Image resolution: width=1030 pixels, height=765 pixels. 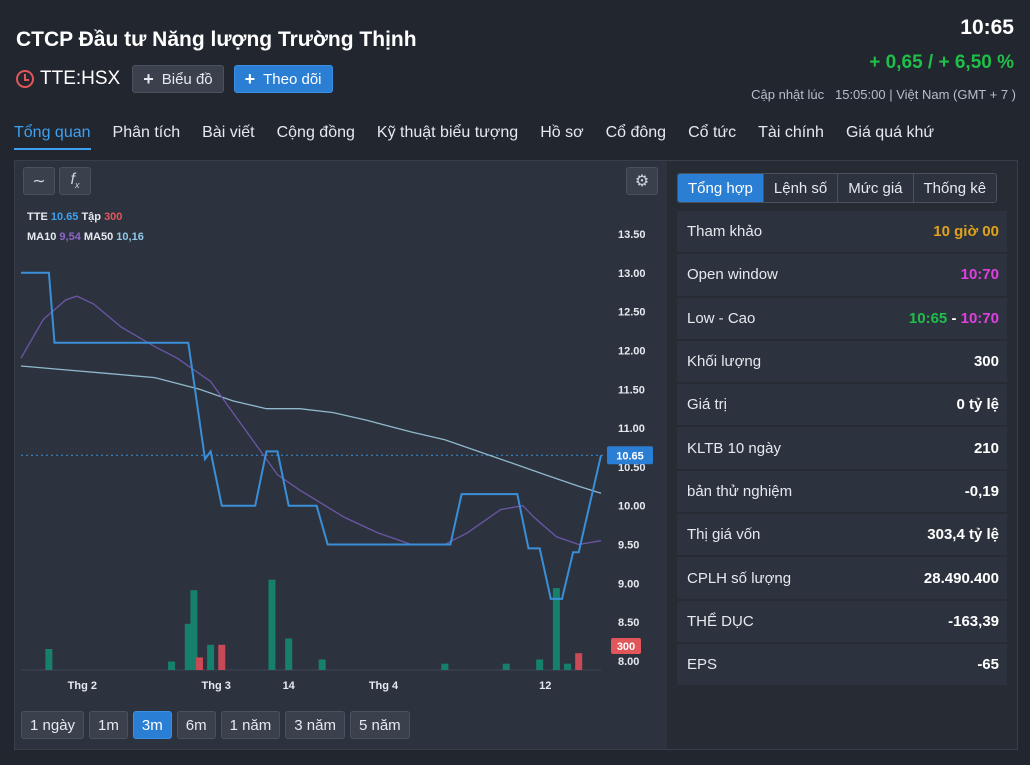 I want to click on last-price-label: 10.65, so click(x=630, y=456).